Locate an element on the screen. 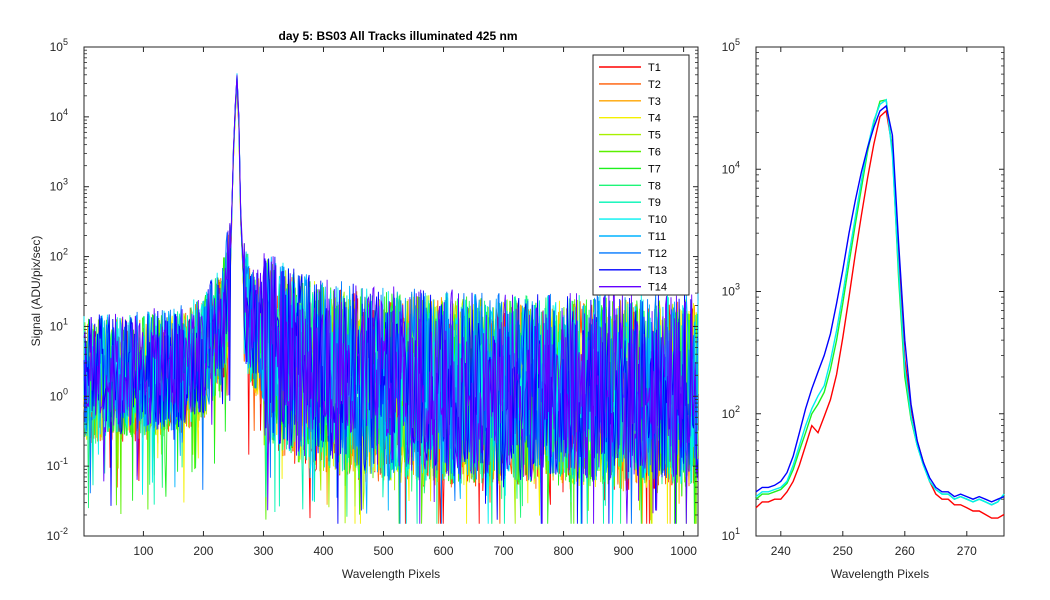 The height and width of the screenshot is (600, 1050). legend: T1 T2 T3 T4 T5 T6 T7 T8 T9 T10 T11 T12 T13 T14 is located at coordinates (641, 175).